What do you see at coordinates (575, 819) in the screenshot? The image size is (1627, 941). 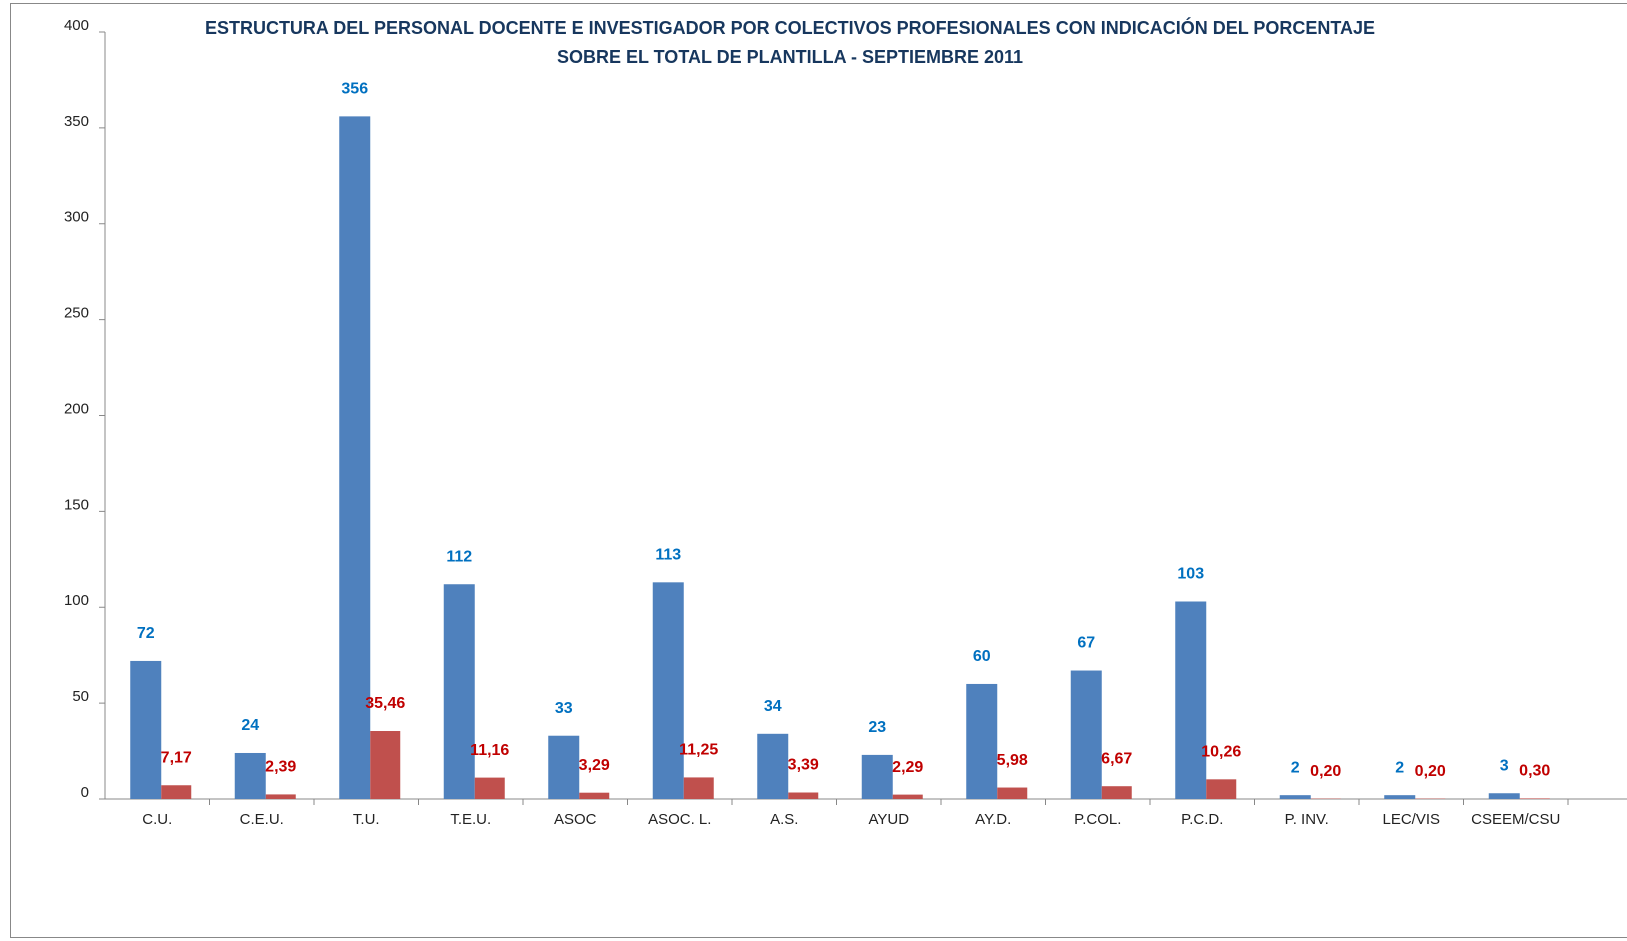 I see `x-tick-label: ASOC` at bounding box center [575, 819].